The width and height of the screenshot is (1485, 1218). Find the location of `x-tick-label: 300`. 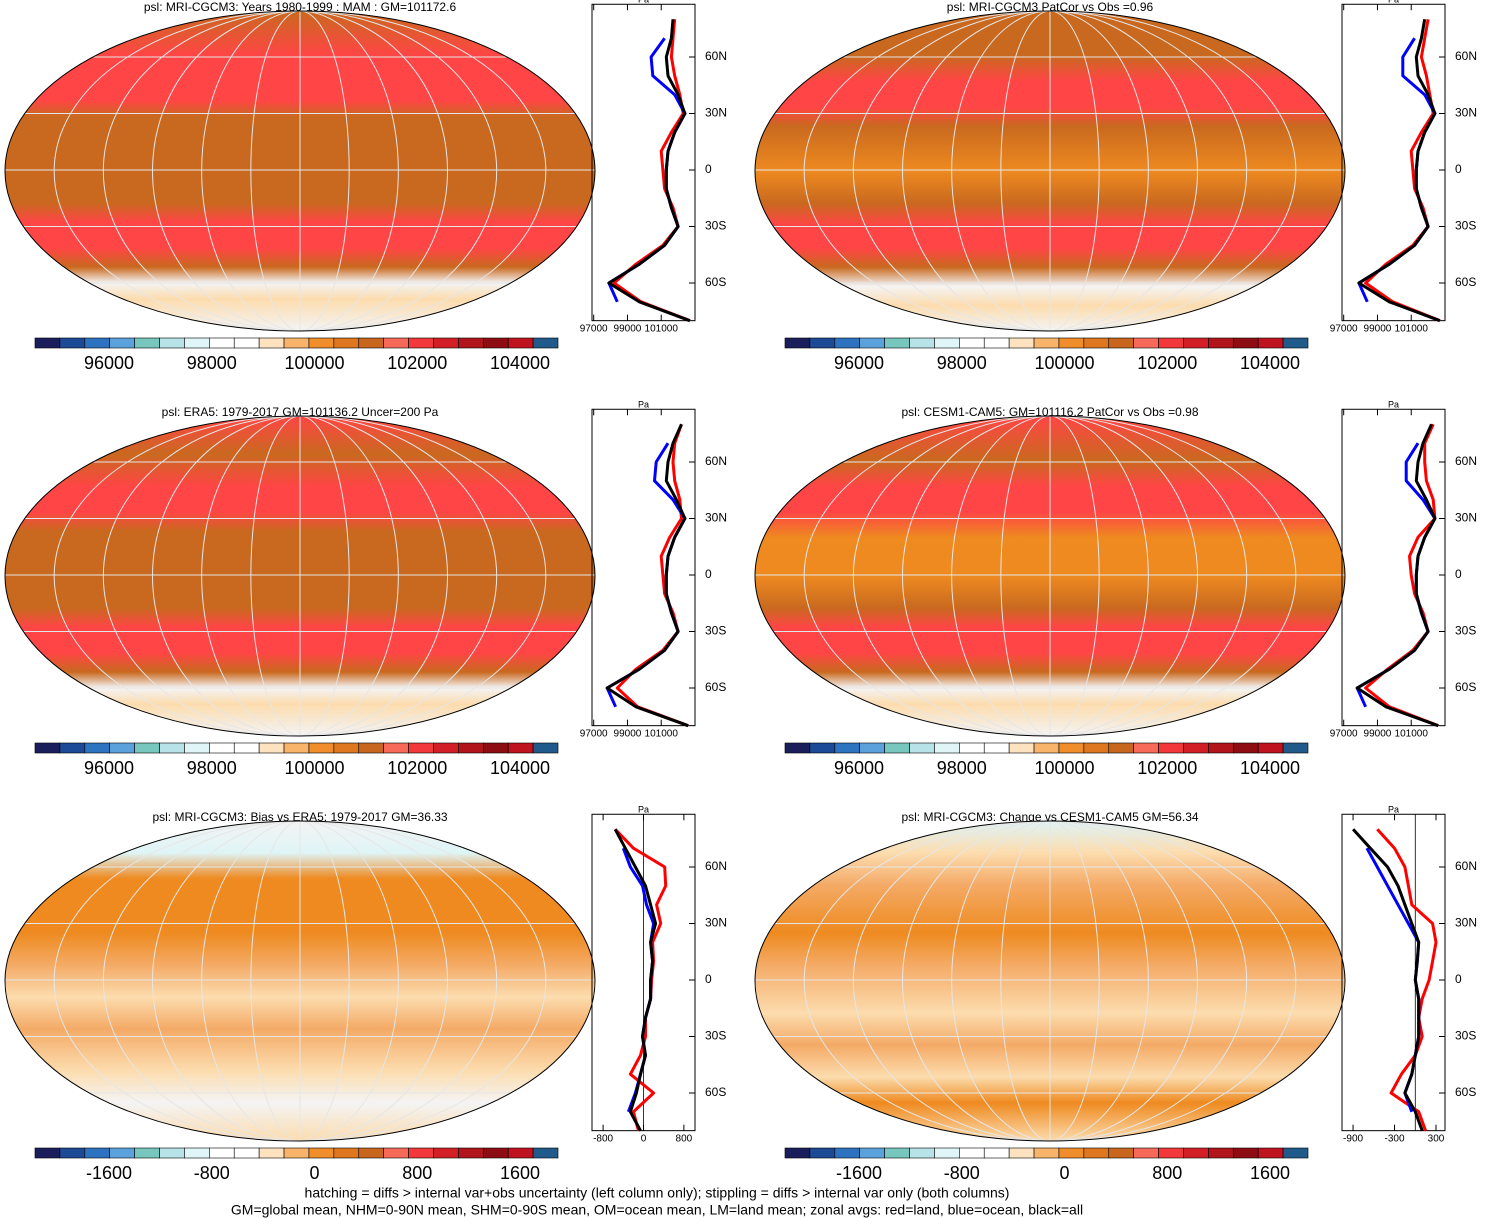

x-tick-label: 300 is located at coordinates (1436, 1138).